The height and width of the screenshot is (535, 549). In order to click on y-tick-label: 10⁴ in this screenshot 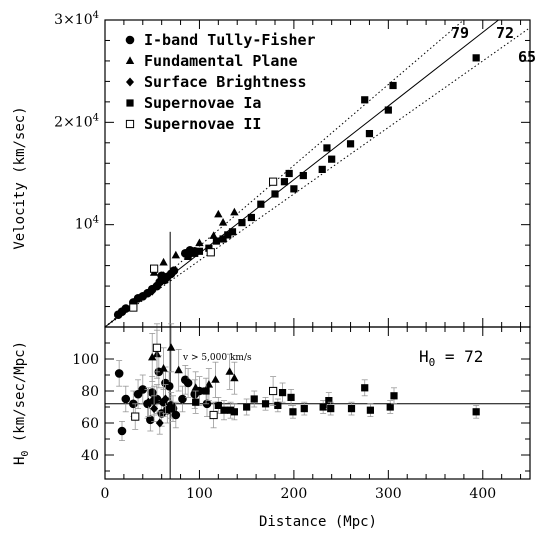, I will do `click(87, 224)`.